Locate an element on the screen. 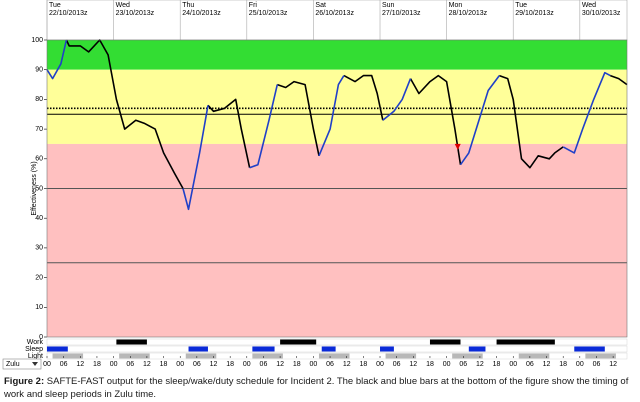 Image resolution: width=640 pixels, height=402 pixels. y-tick-label: 50 is located at coordinates (39, 188).